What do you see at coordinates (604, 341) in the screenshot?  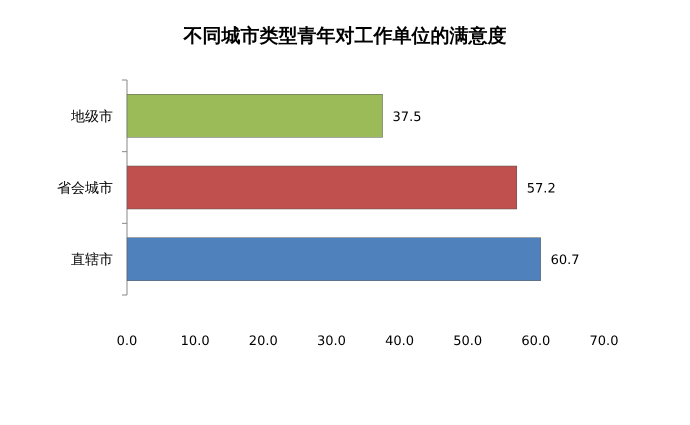 I see `x-tick-label: 70.0` at bounding box center [604, 341].